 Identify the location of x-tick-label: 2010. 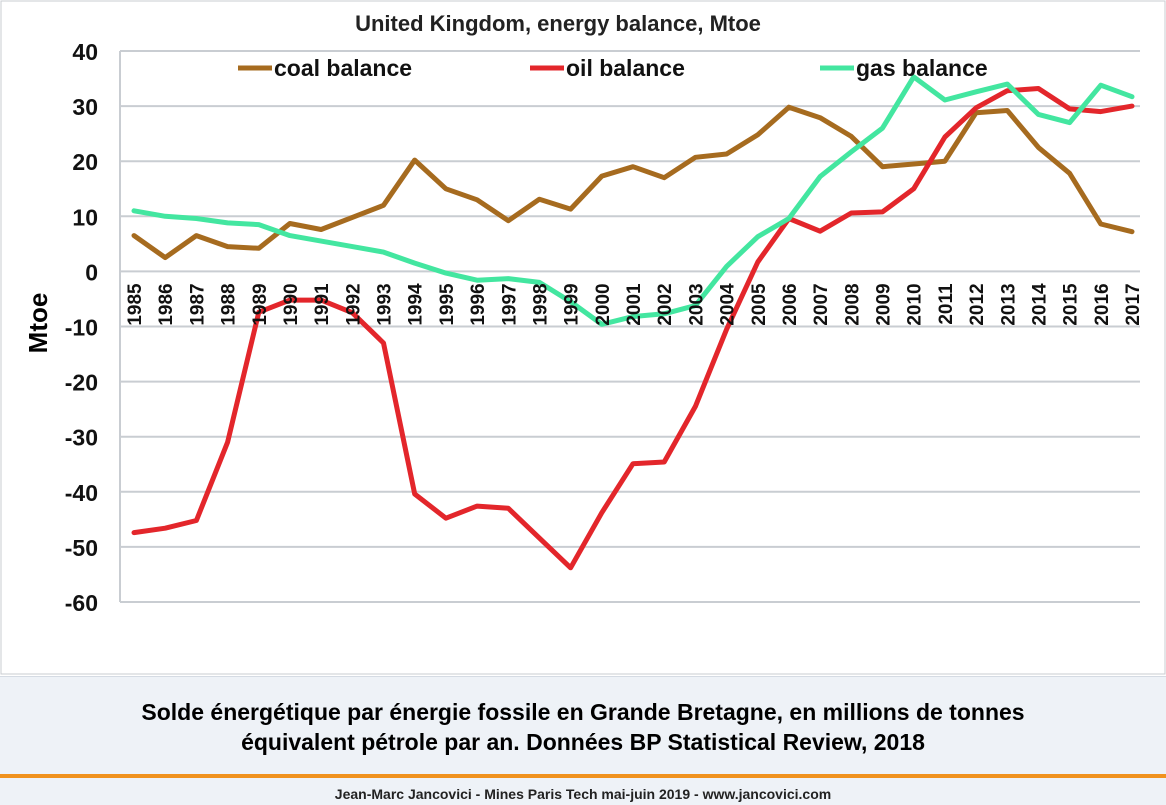
(915, 304).